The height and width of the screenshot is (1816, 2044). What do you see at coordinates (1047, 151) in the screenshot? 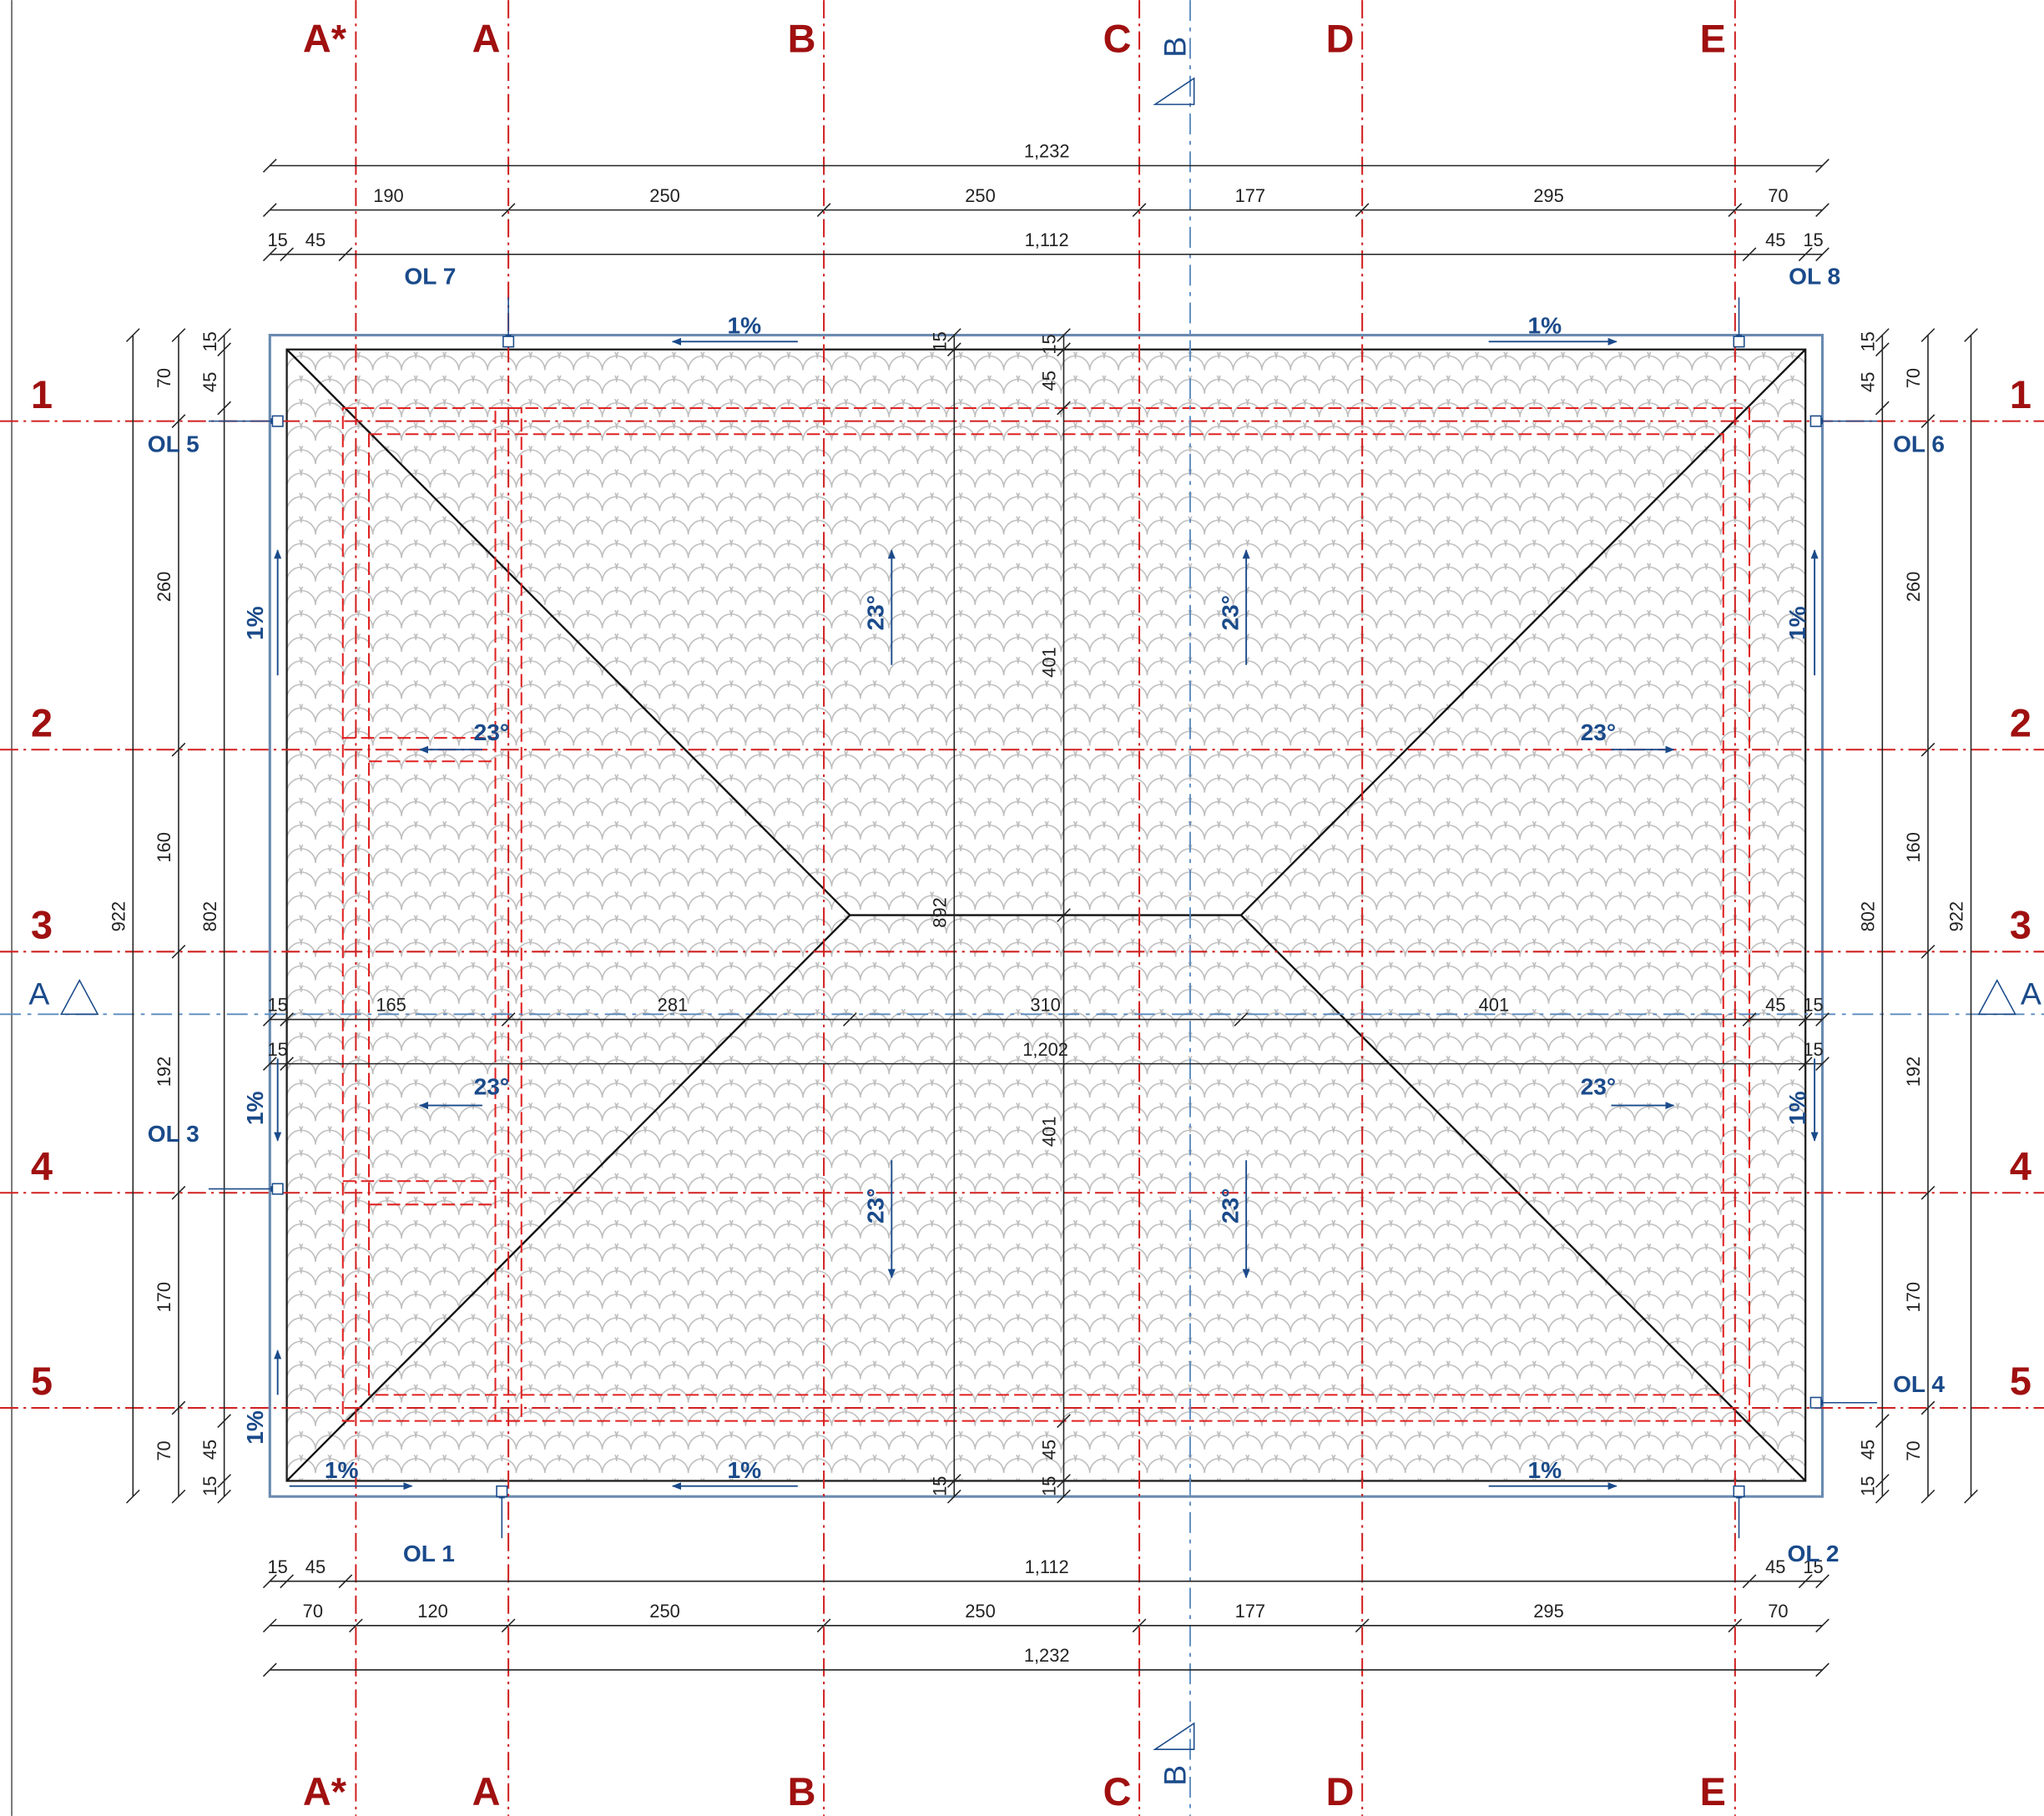
I see `dimension: 1,232` at bounding box center [1047, 151].